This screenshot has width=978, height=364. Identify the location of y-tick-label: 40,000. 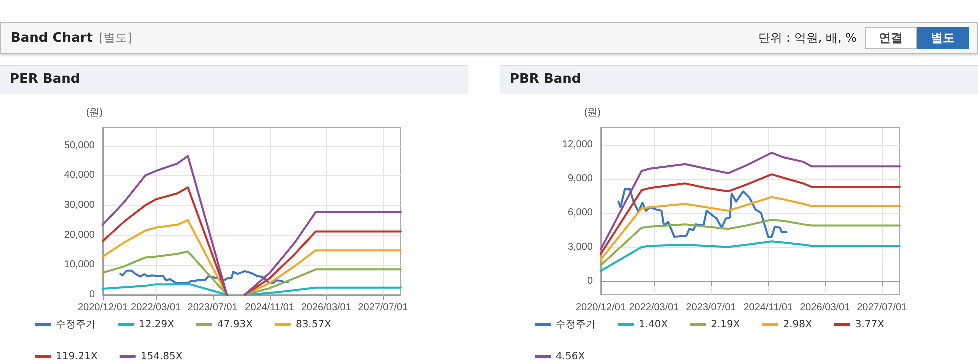
(80, 176).